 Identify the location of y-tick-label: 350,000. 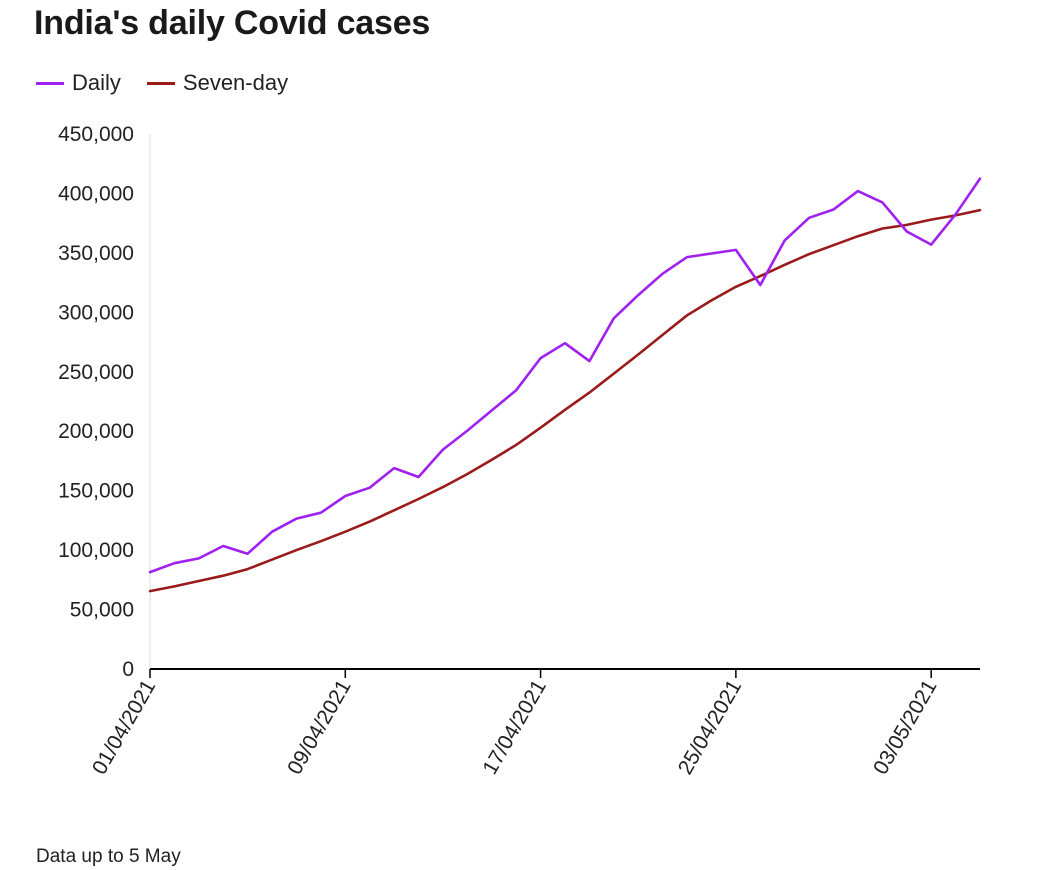
(96, 253).